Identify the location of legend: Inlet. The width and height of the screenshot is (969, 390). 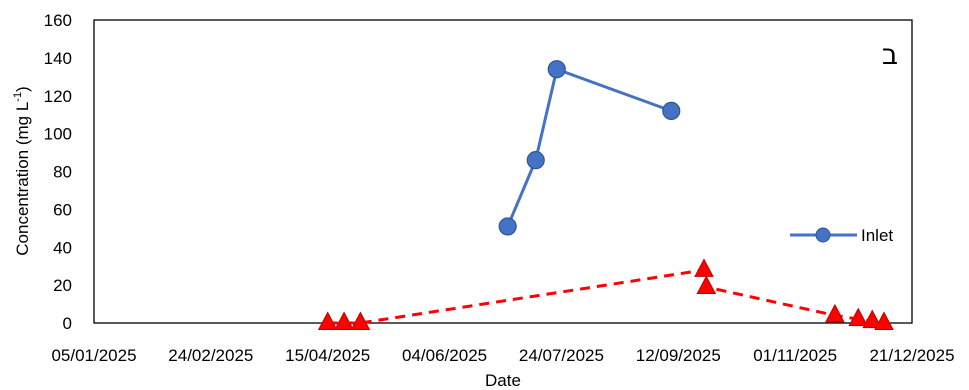
(841, 235).